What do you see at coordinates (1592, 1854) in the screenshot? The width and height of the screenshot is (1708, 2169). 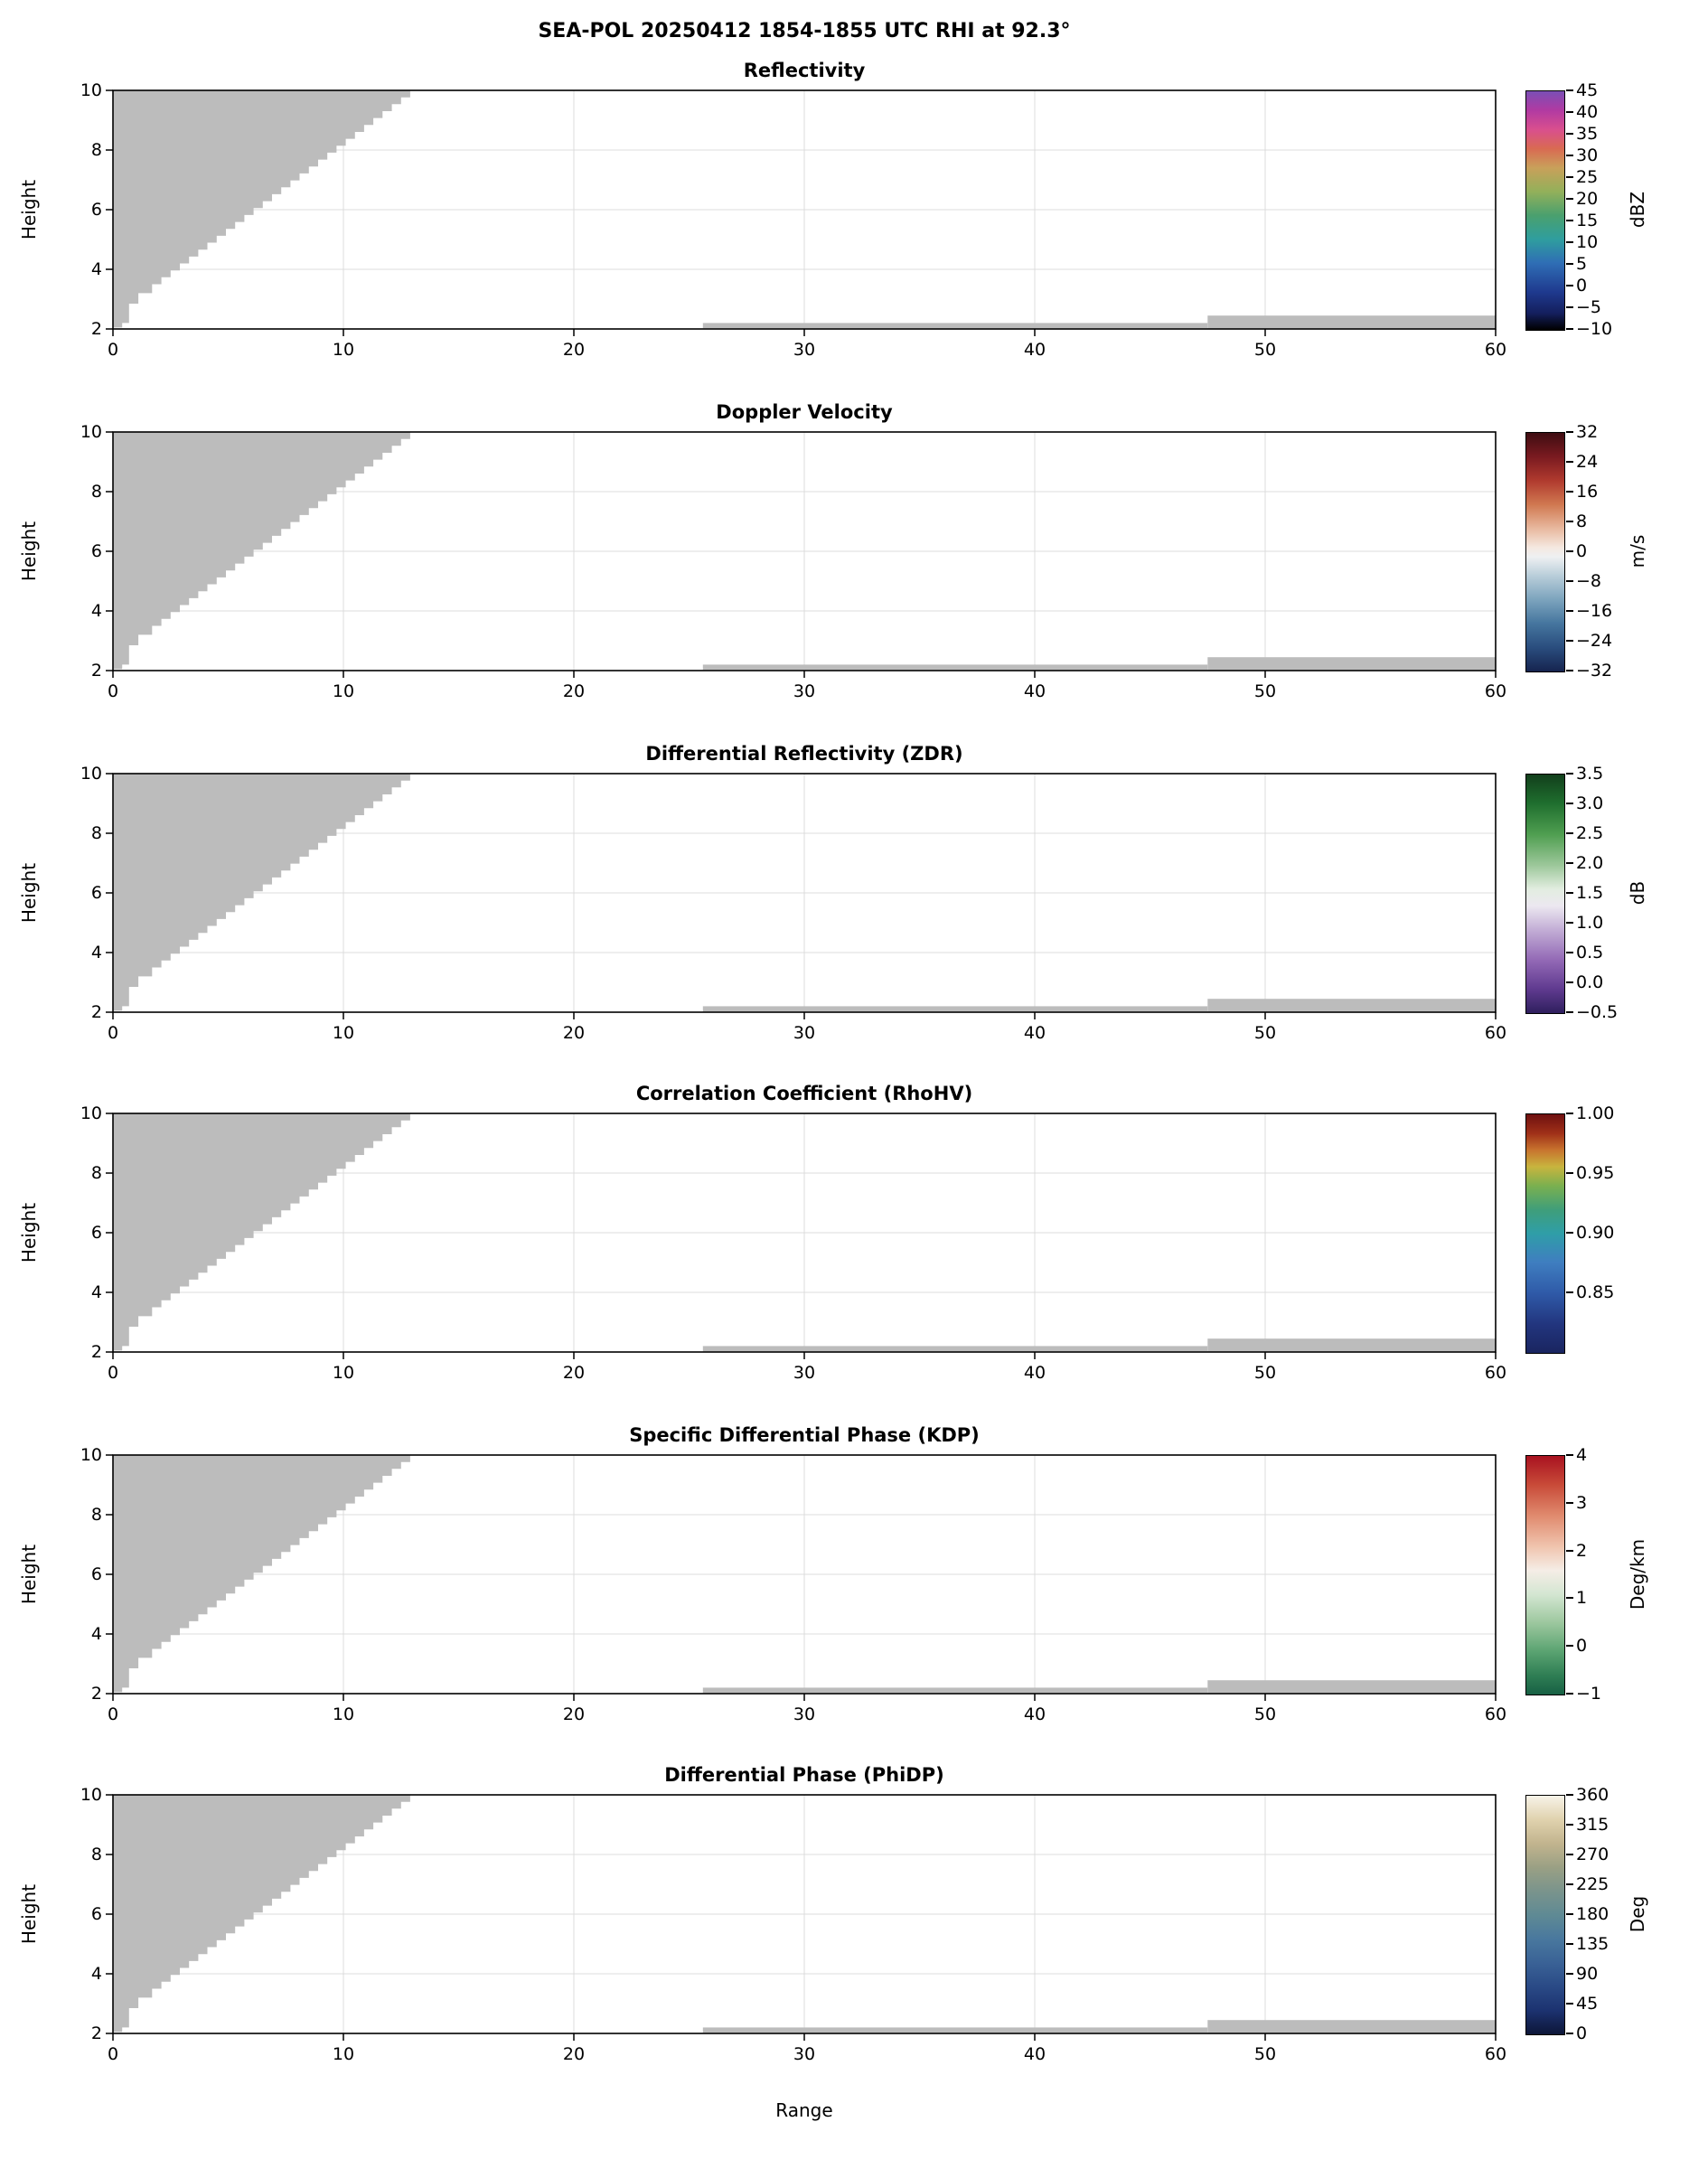 I see `colorbar-tick-label: 270` at bounding box center [1592, 1854].